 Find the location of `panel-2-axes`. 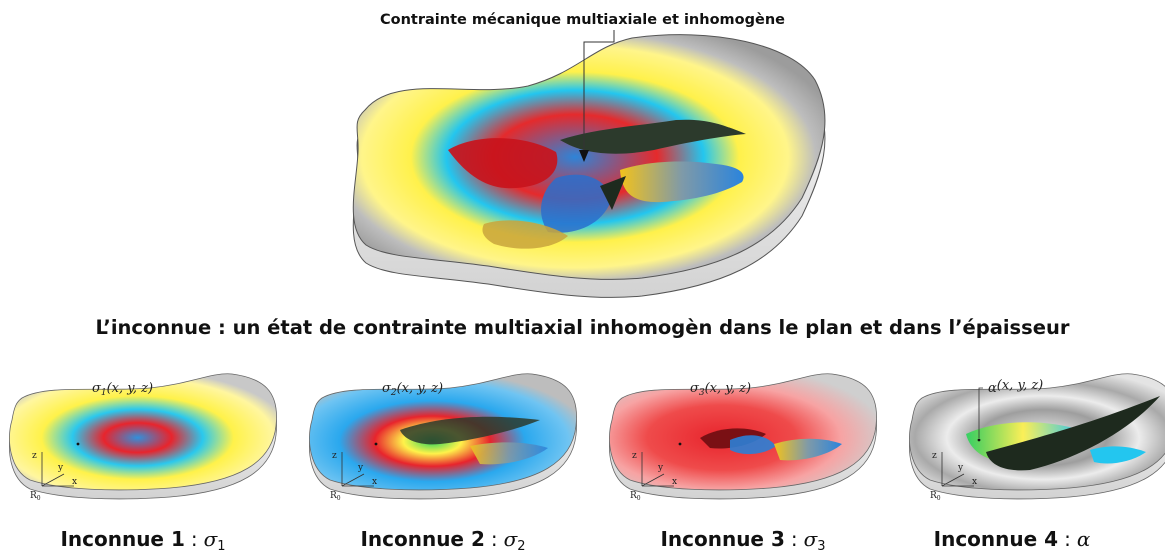

panel-2-axes is located at coordinates (357, 469).